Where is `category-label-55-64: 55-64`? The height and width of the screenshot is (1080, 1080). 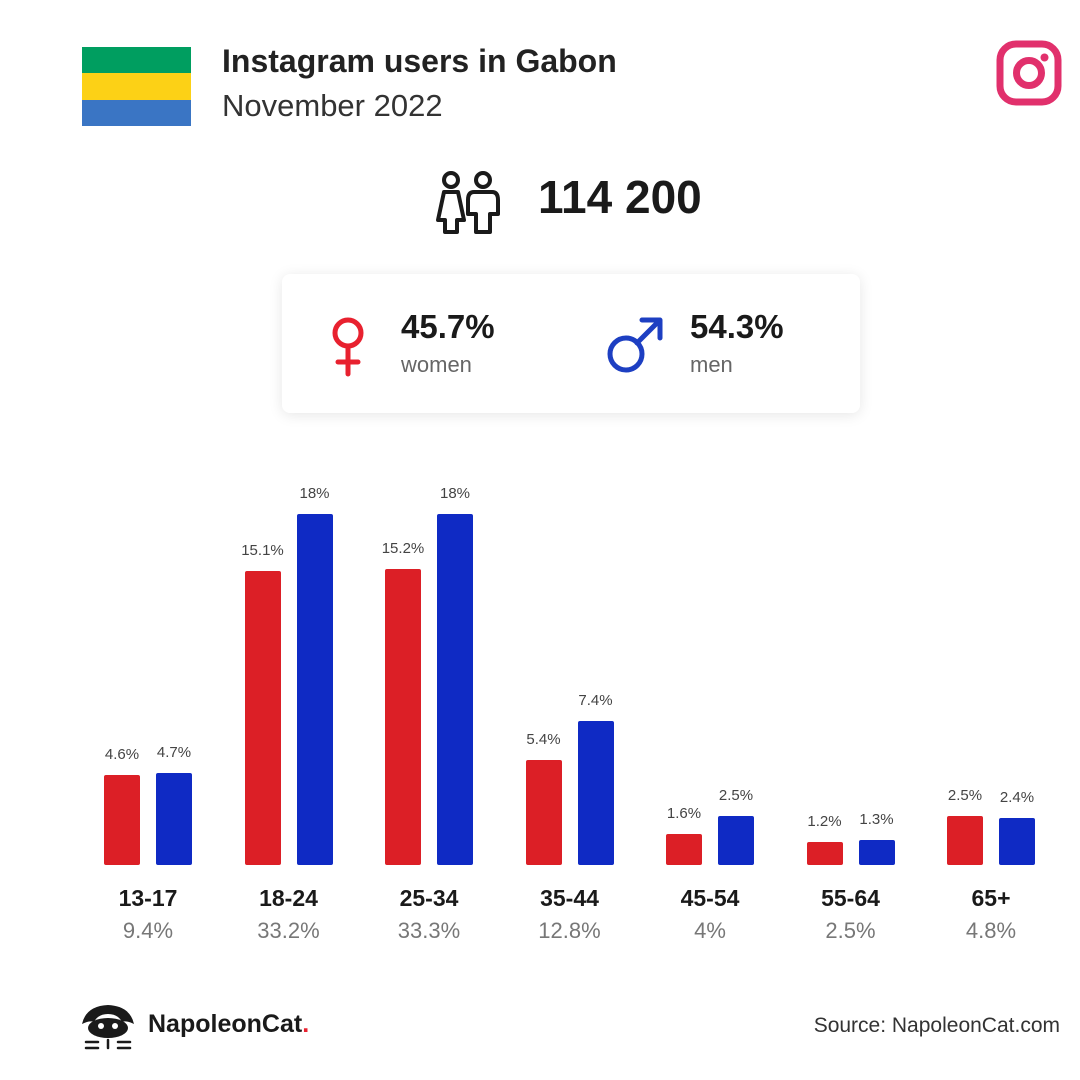 category-label-55-64: 55-64 is located at coordinates (850, 898).